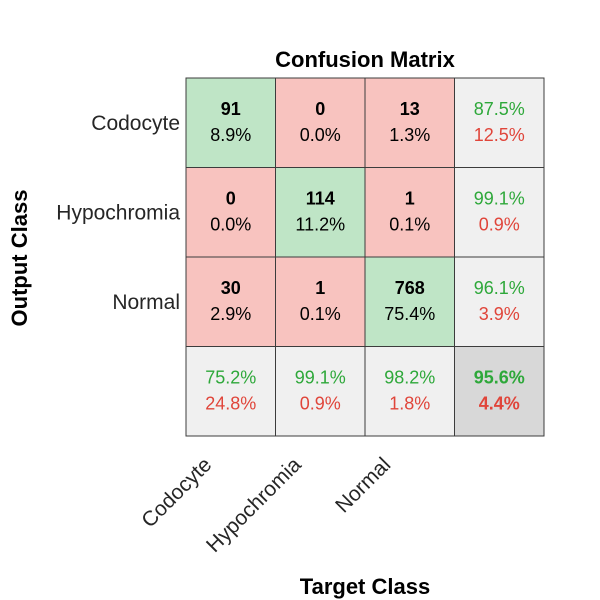  What do you see at coordinates (410, 288) in the screenshot?
I see `cell-count: 768` at bounding box center [410, 288].